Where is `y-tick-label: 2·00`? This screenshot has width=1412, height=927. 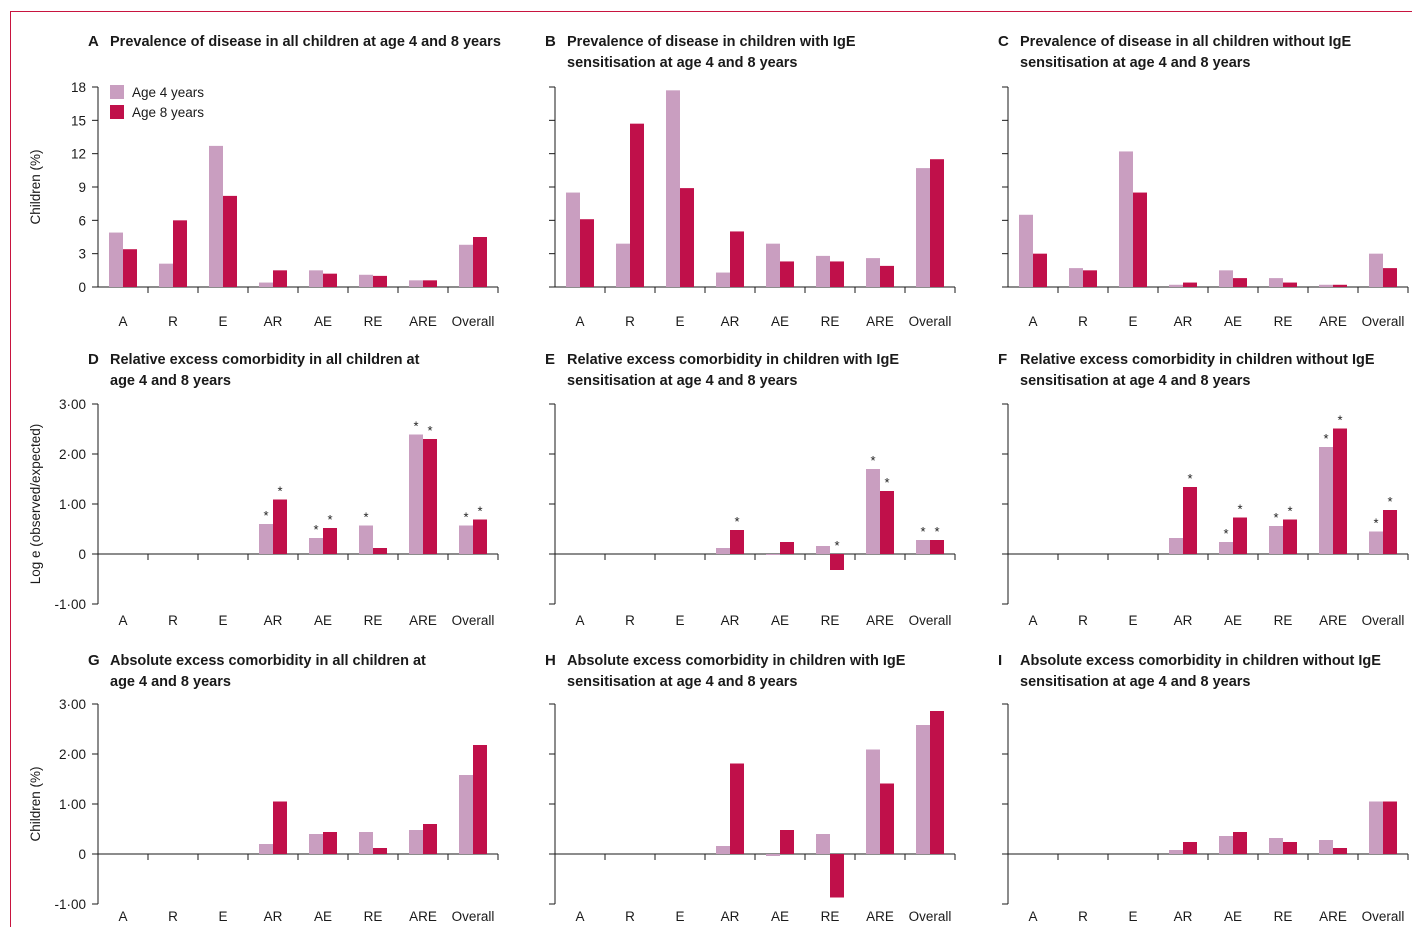 y-tick-label: 2·00 is located at coordinates (72, 454).